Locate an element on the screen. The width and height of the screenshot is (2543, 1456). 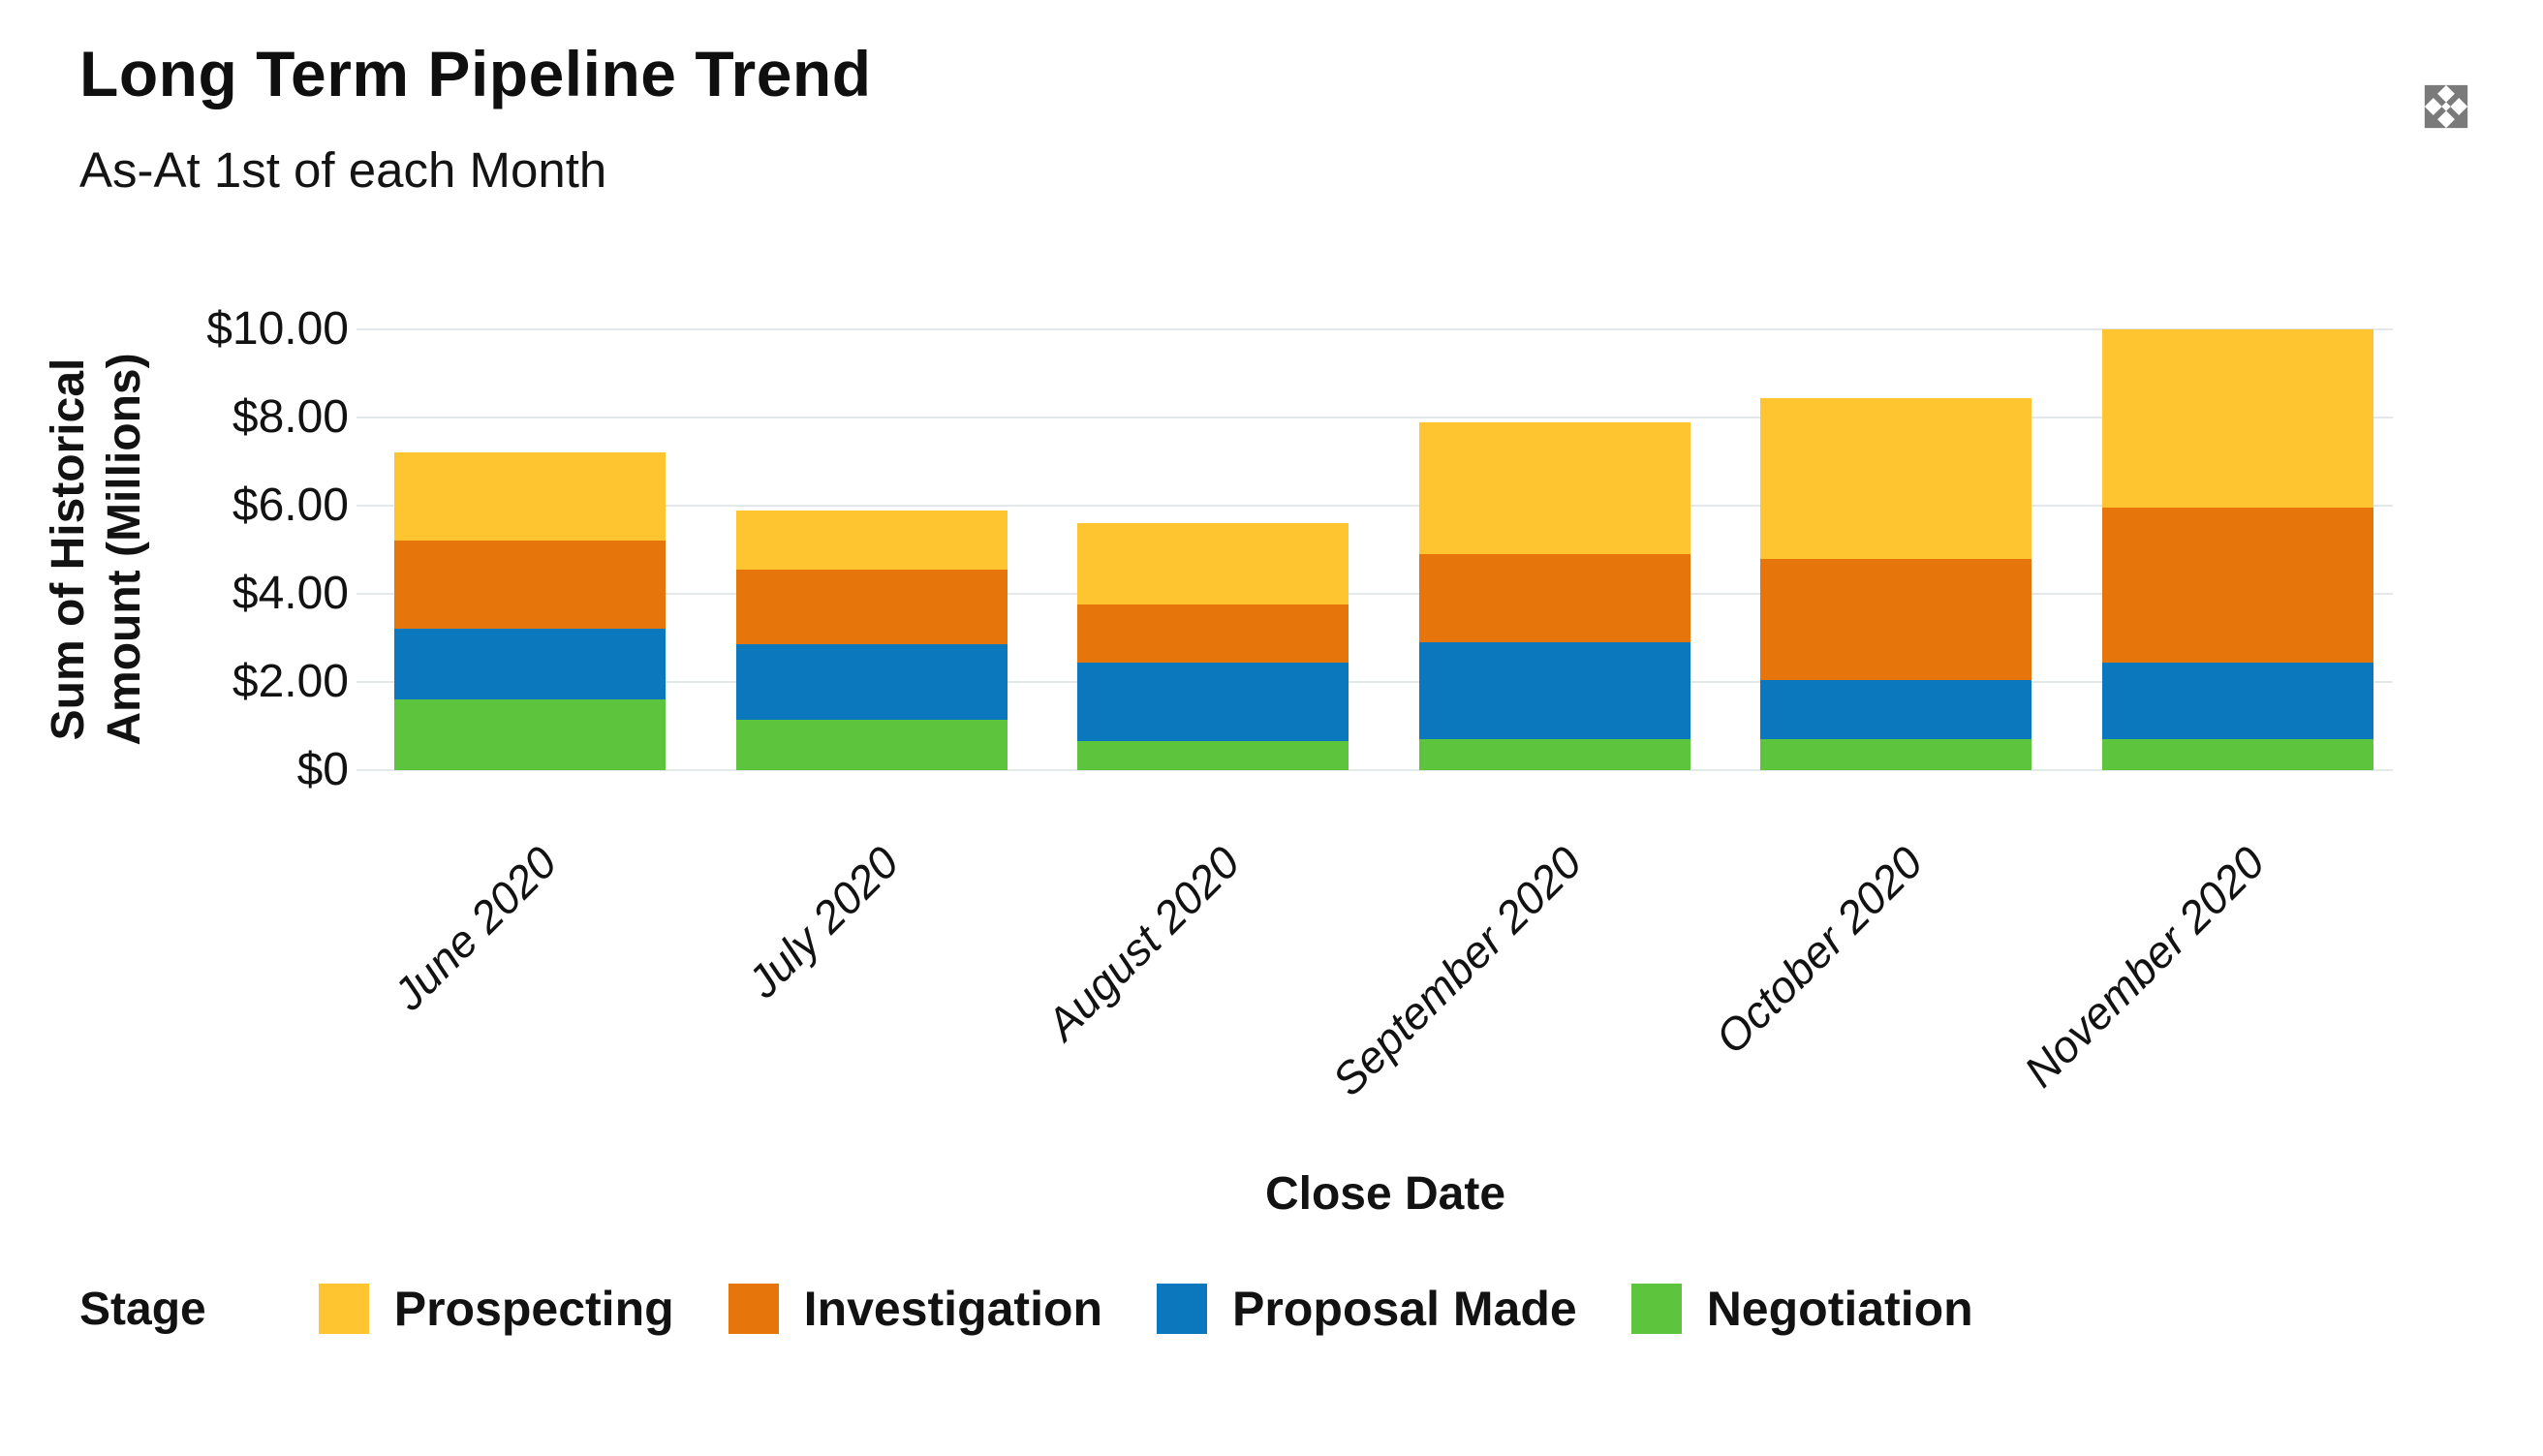
legend-item: Proposal Made is located at coordinates (1367, 1309).